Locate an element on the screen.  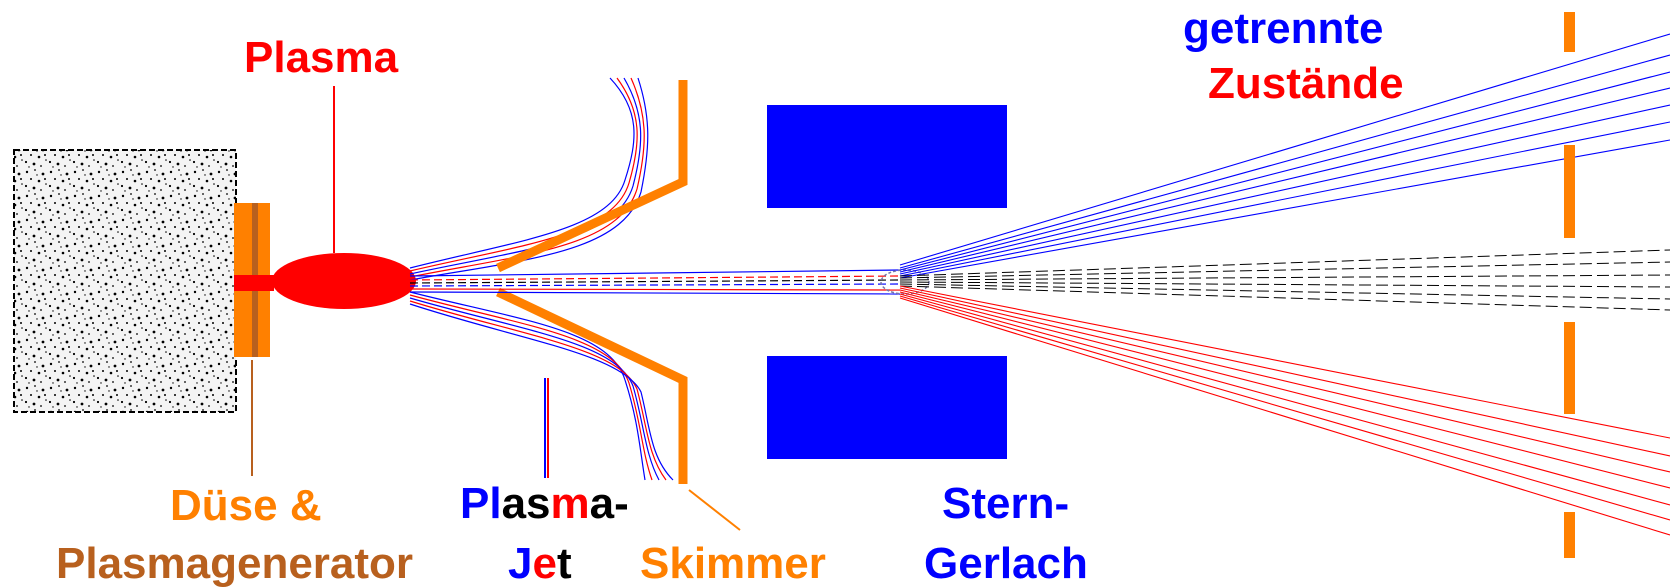
central-jet is located at coordinates (655, 282).